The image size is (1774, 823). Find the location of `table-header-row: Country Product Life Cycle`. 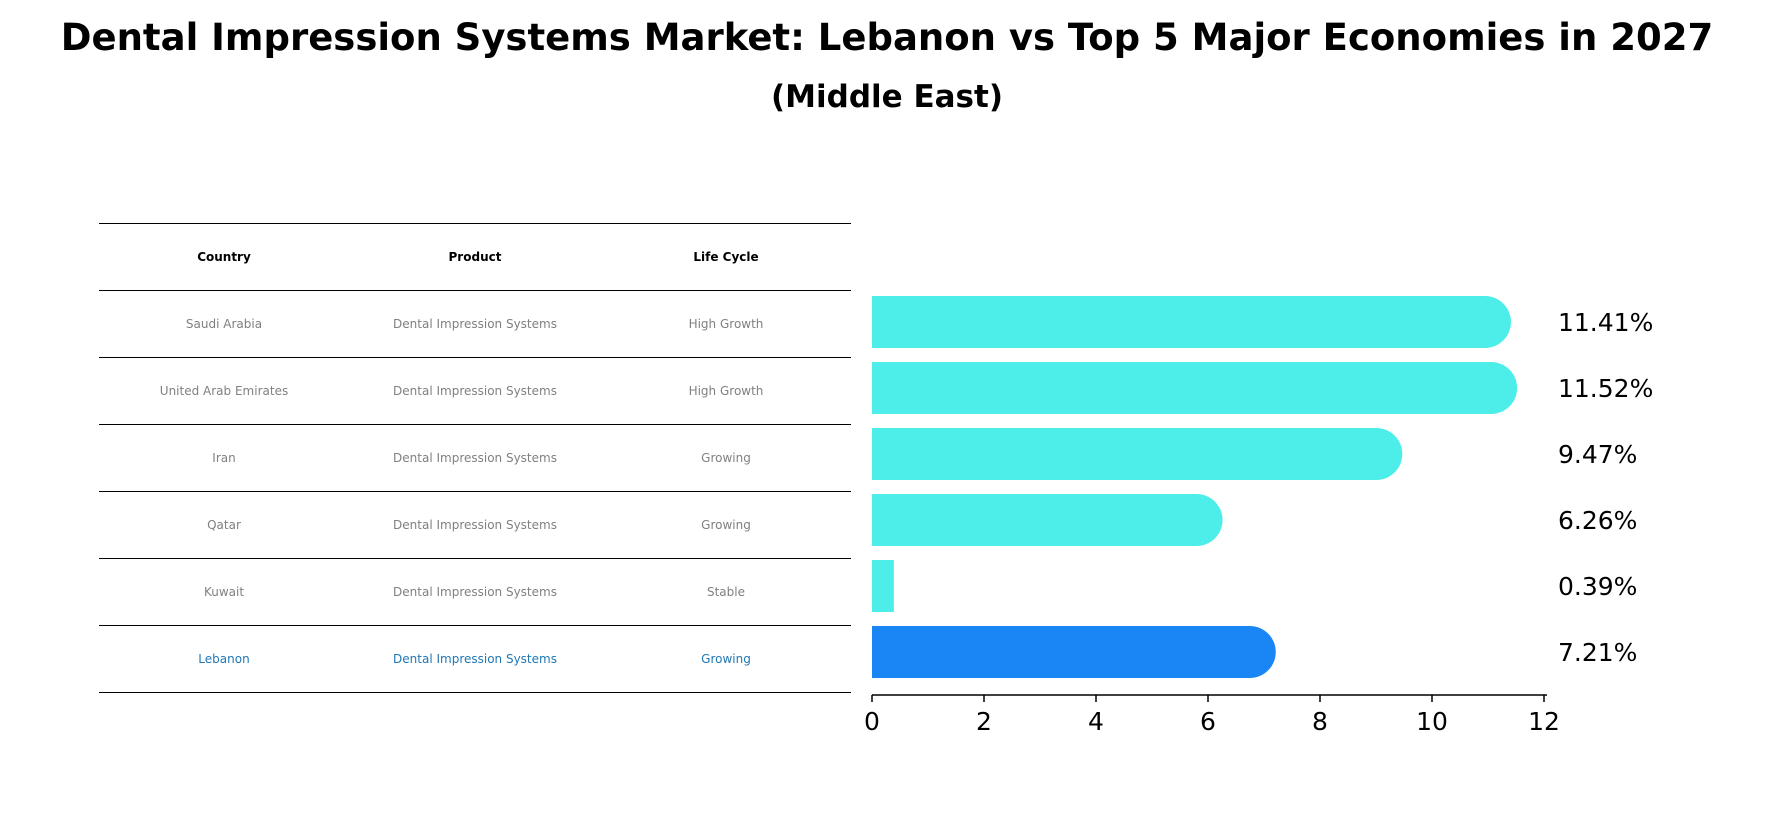

table-header-row: Country Product Life Cycle is located at coordinates (475, 257).